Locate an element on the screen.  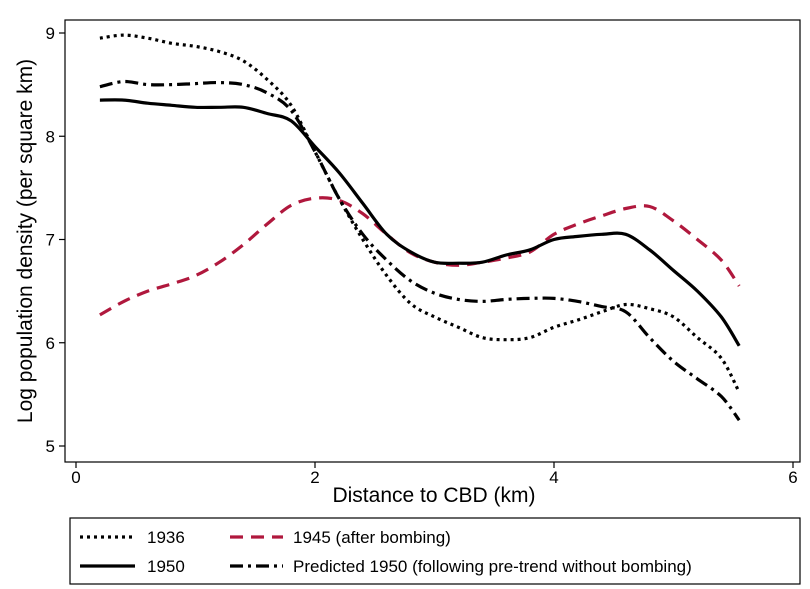
y-axis-title: Log population density (per square km) is located at coordinates (25, 241).